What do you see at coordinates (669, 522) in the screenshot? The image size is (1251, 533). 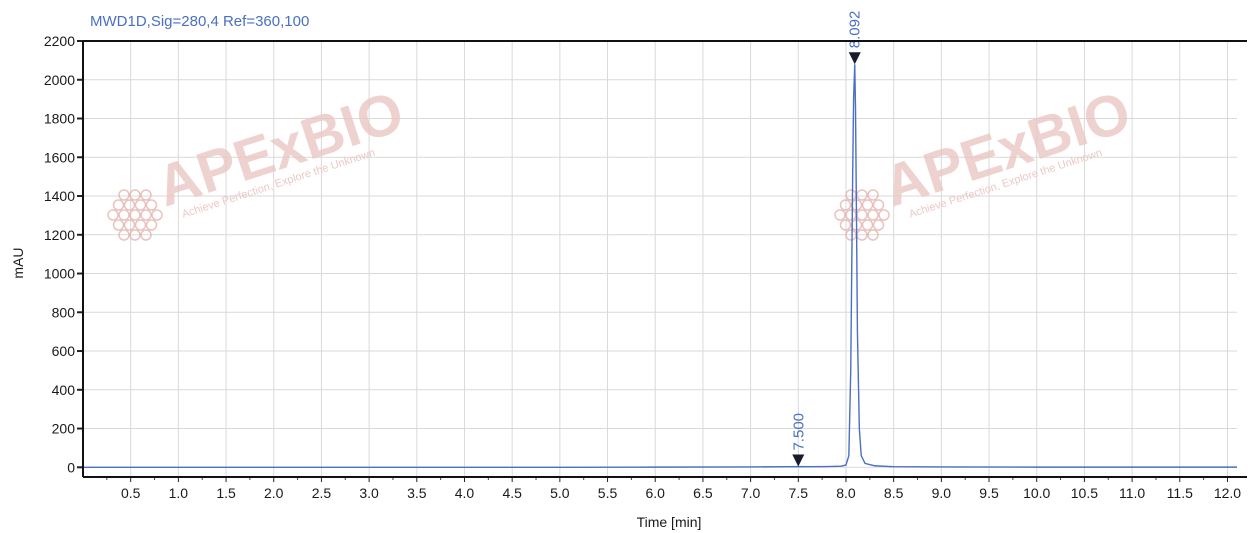 I see `x-axis-title: Time [min]` at bounding box center [669, 522].